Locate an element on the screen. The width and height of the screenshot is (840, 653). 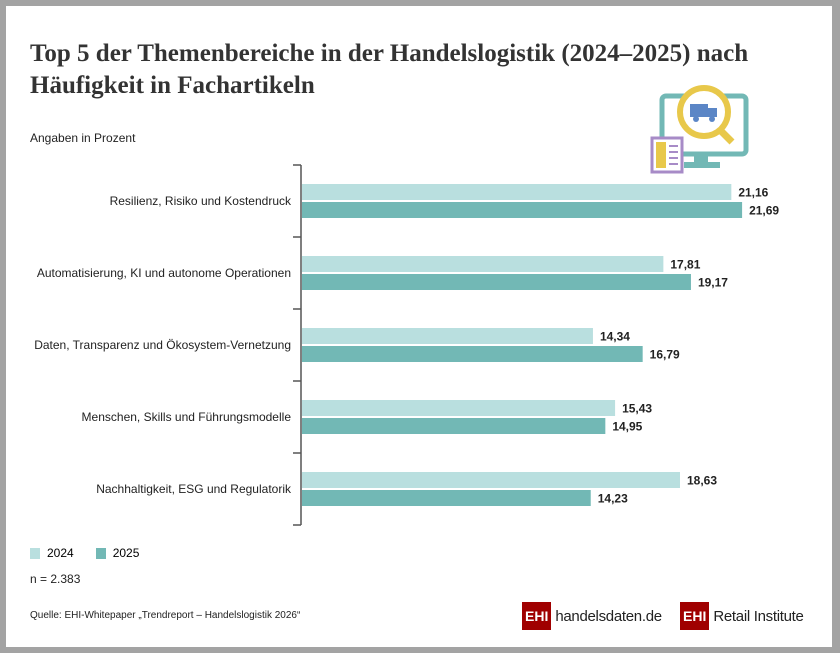
legend-swatch-2024 is located at coordinates (35, 553).